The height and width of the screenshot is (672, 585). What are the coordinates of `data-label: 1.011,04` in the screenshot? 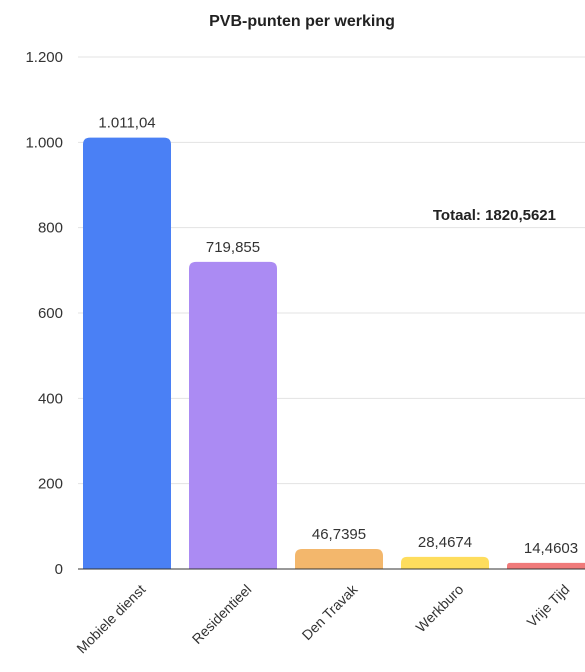 It's located at (126, 123).